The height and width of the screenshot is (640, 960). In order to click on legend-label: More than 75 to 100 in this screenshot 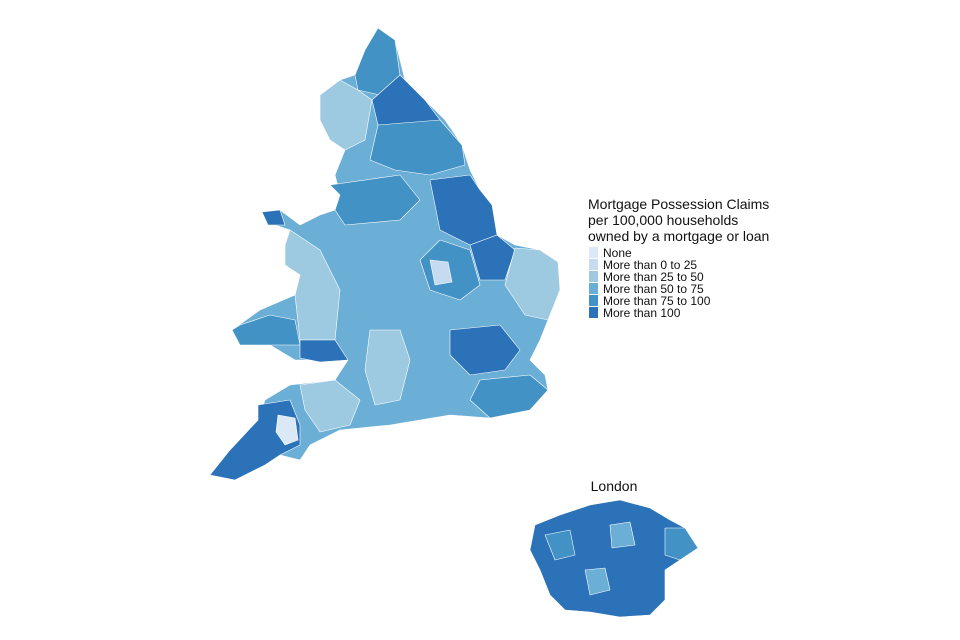, I will do `click(657, 301)`.